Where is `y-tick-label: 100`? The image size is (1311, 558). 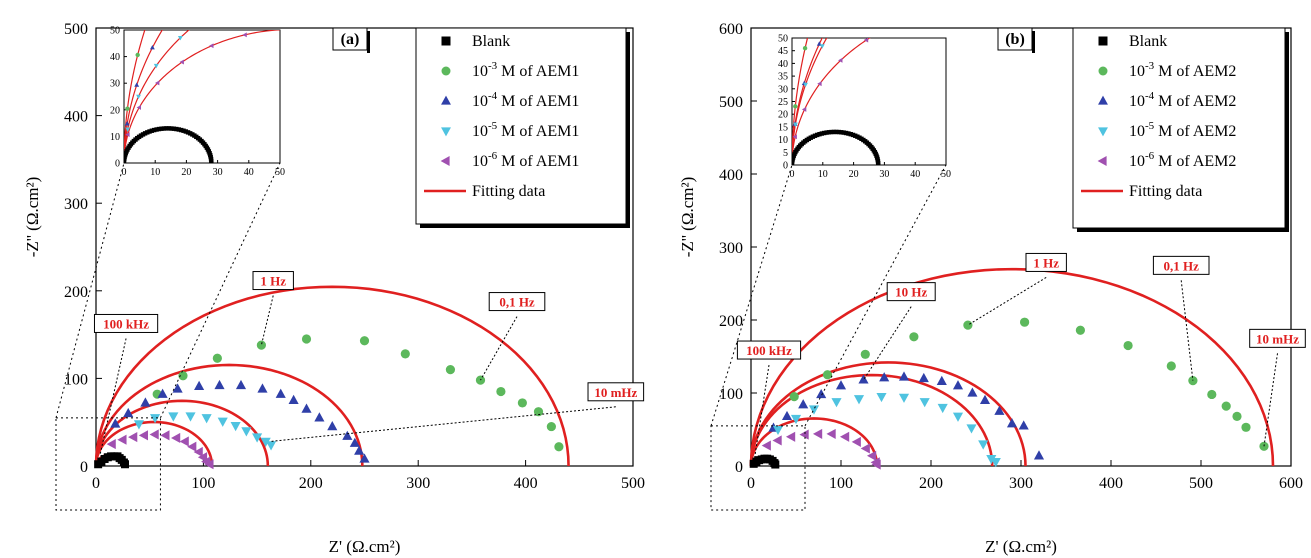 y-tick-label: 100 is located at coordinates (76, 379).